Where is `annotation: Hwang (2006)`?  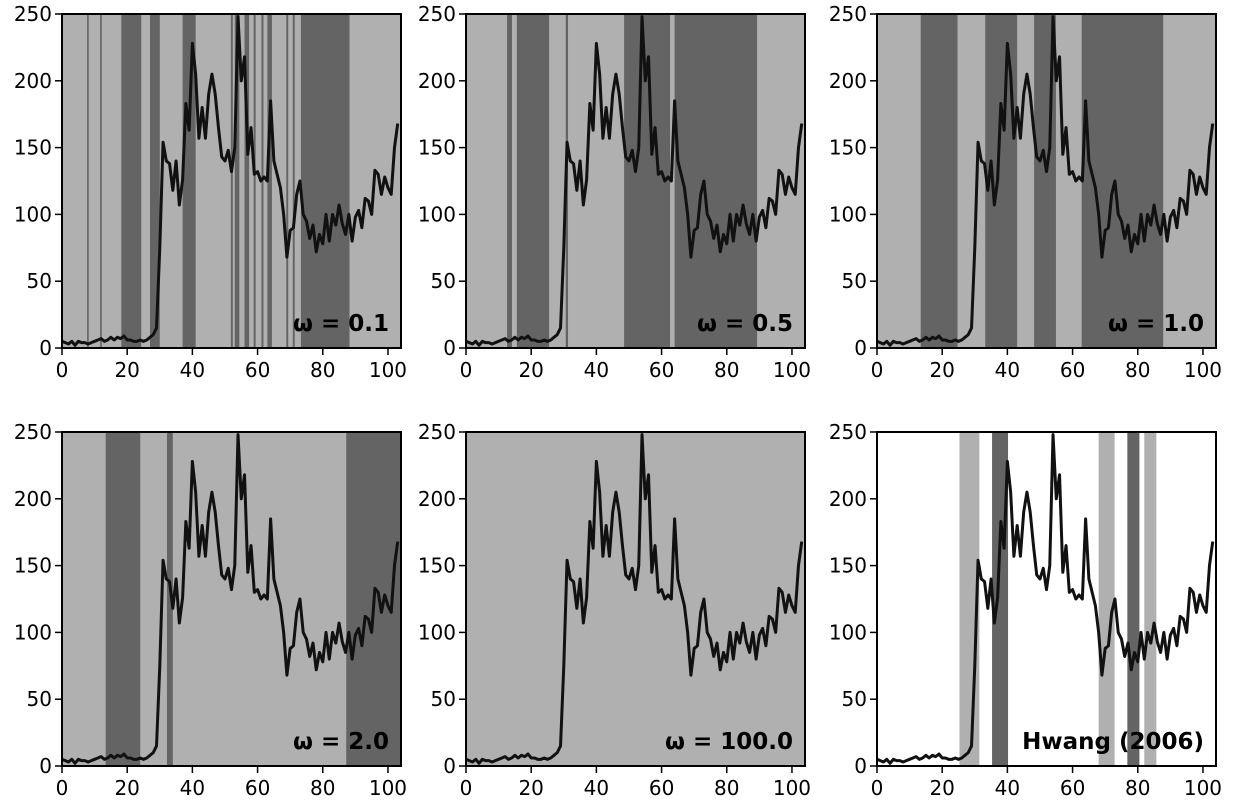 annotation: Hwang (2006) is located at coordinates (1113, 742).